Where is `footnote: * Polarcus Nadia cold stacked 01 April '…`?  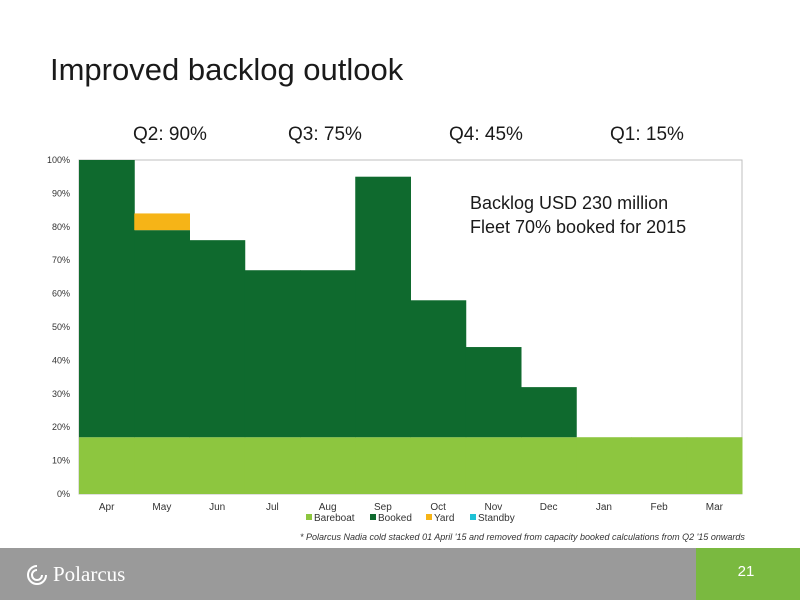
footnote: * Polarcus Nadia cold stacked 01 April '… is located at coordinates (522, 537).